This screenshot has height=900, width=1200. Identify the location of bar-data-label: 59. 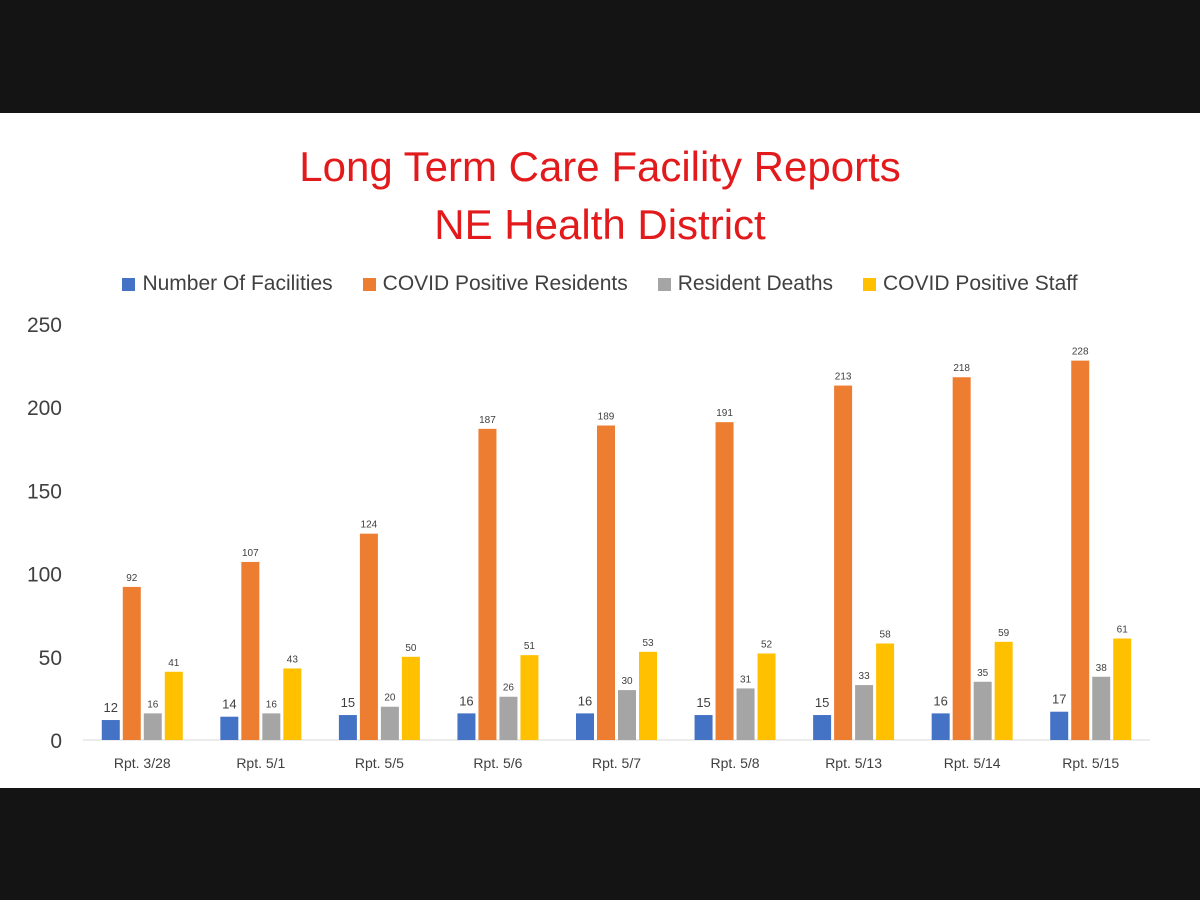
(1004, 633).